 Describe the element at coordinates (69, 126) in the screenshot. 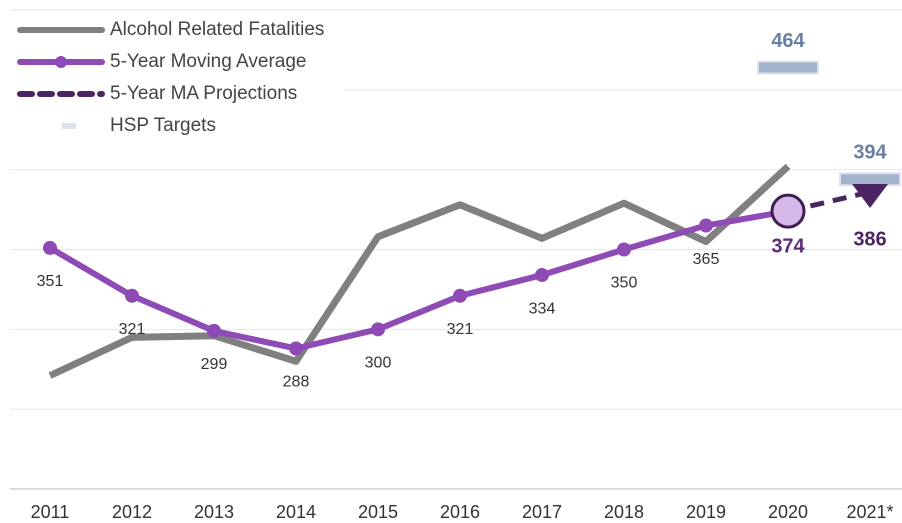

I see `legend-swatch` at that location.